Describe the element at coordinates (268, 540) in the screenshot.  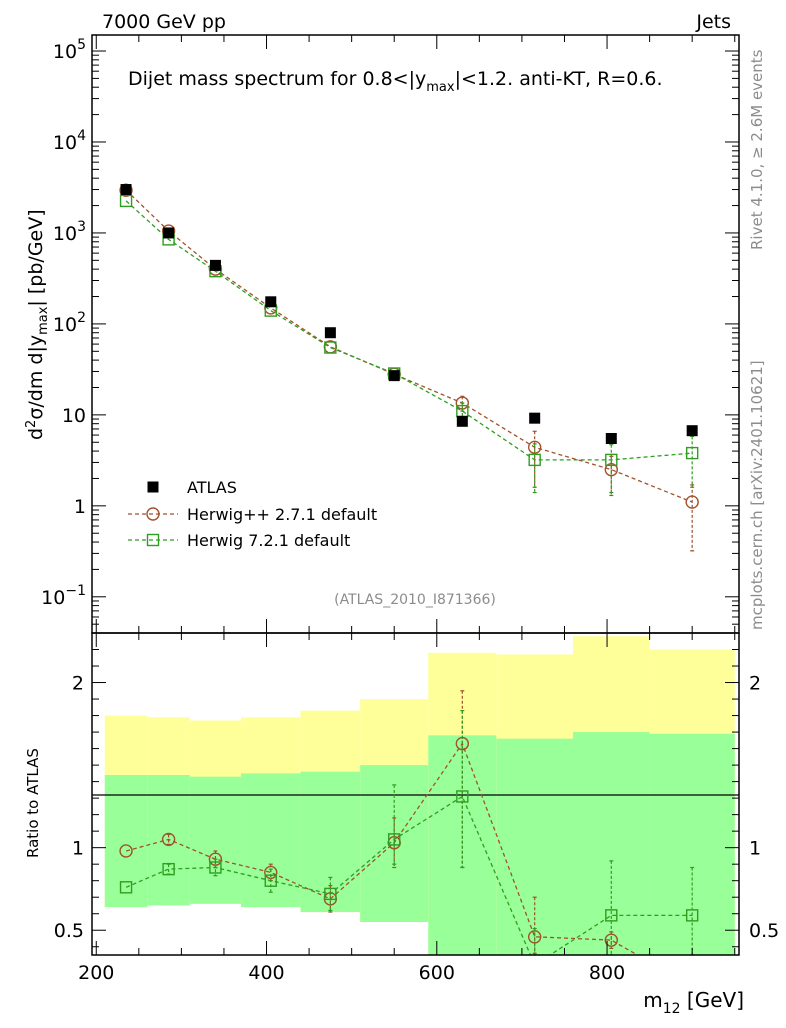
I see `legend-label: Herwig 7.2.1 default` at that location.